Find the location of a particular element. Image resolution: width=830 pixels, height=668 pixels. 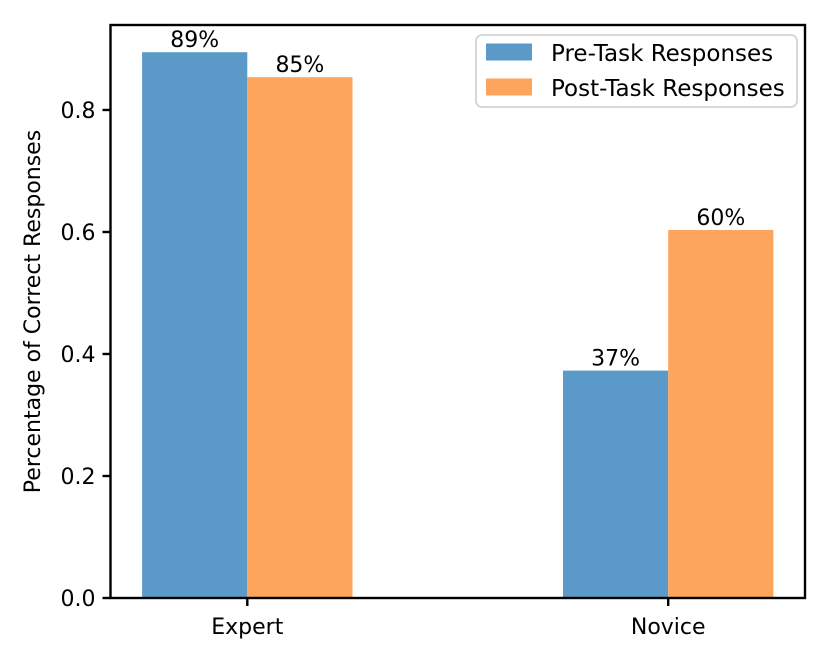

y-tick-label-0.8: 0.8 is located at coordinates (78, 111).